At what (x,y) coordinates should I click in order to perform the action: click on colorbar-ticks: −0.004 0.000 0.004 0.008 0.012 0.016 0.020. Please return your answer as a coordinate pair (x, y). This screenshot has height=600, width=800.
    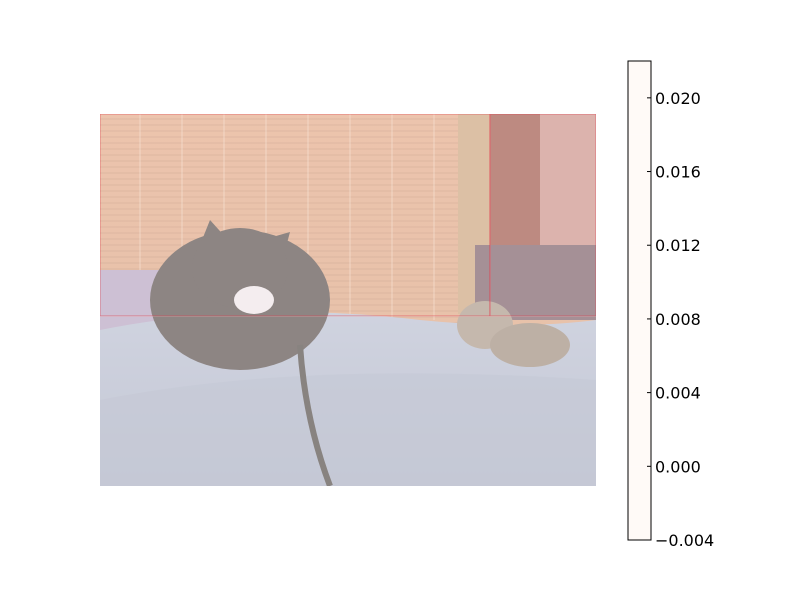
    Looking at the image, I should click on (680, 319).